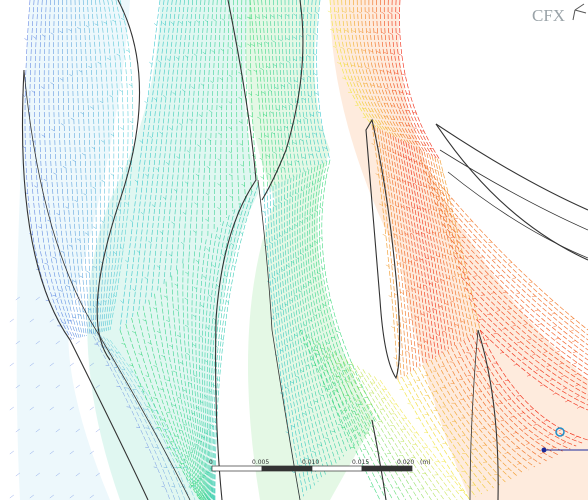  Describe the element at coordinates (425, 462) in the screenshot. I see `scale-unit-label: (m)` at that location.